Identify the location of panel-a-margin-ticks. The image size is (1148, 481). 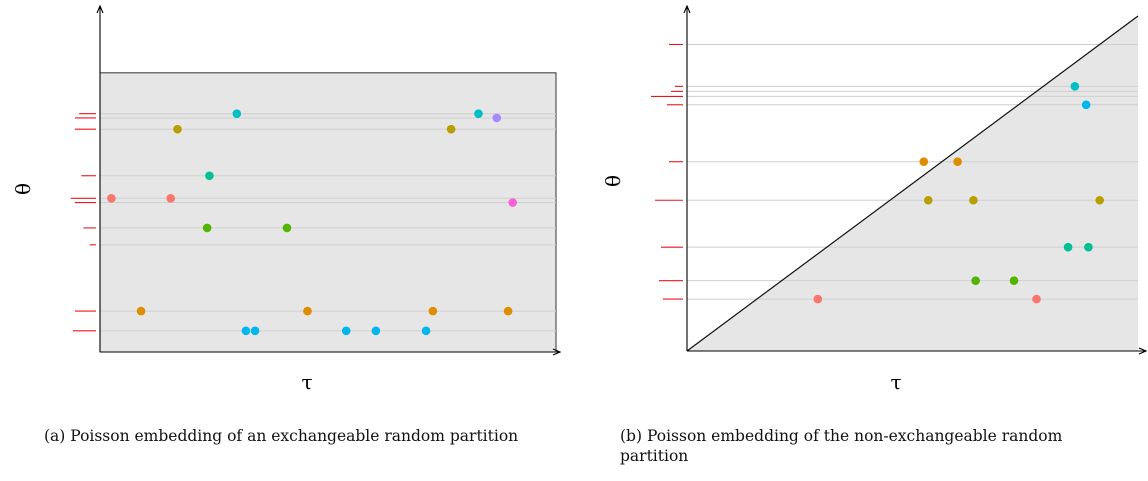
(83, 222).